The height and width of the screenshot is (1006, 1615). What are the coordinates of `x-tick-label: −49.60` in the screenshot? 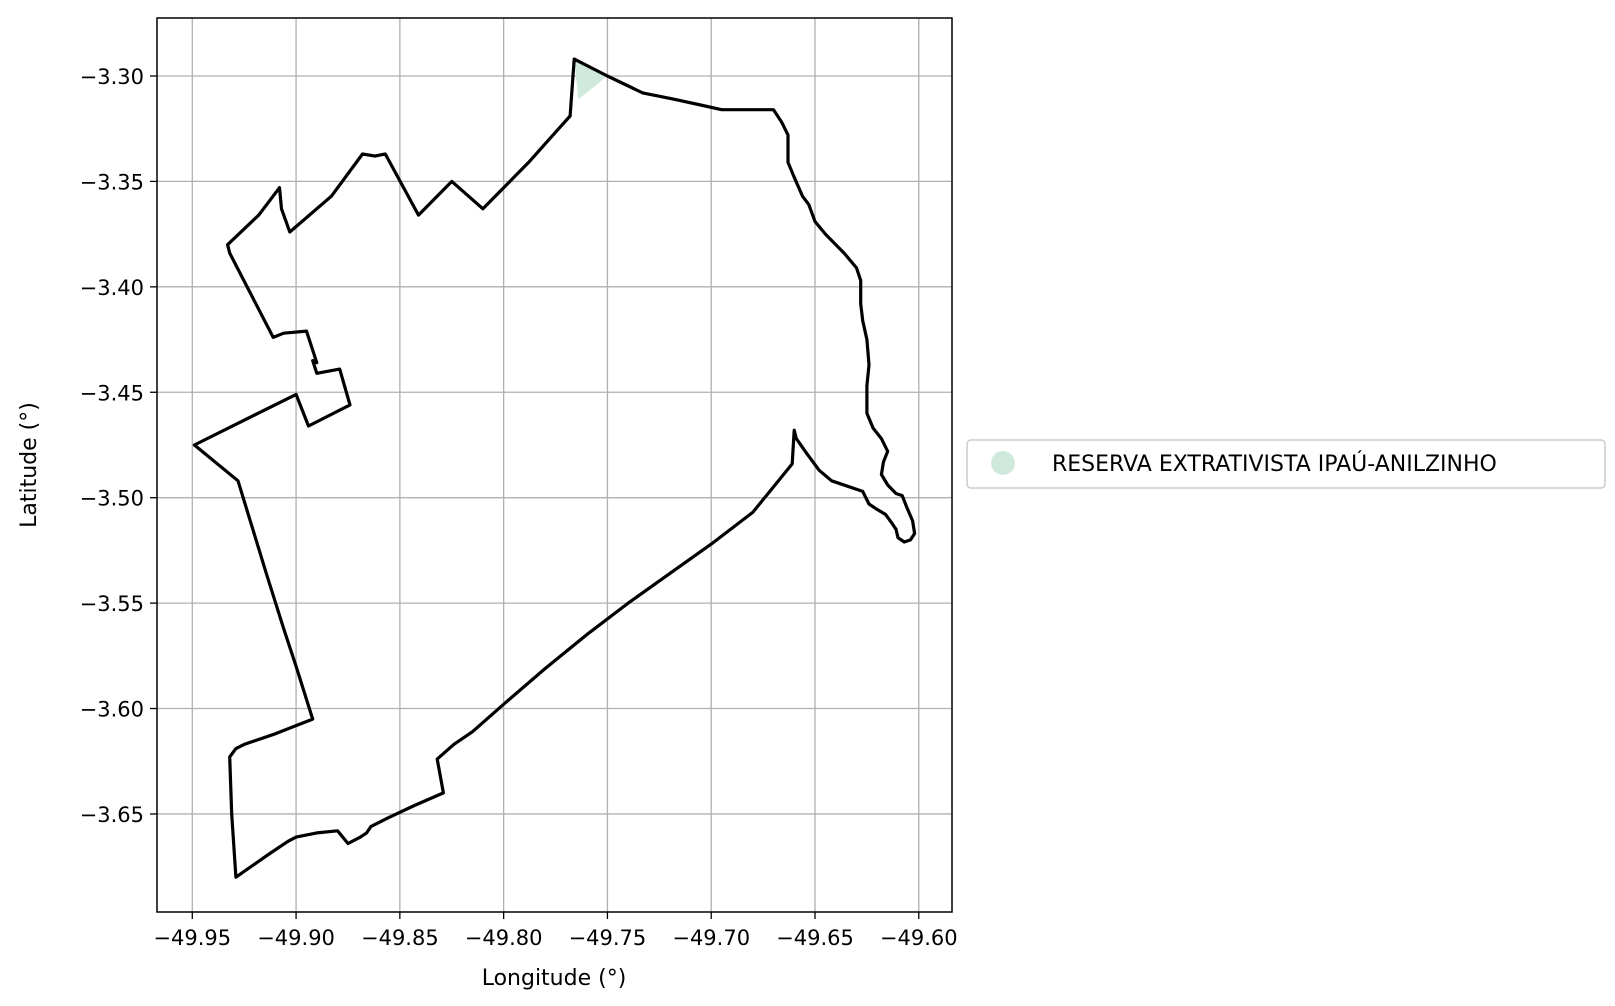 It's located at (919, 938).